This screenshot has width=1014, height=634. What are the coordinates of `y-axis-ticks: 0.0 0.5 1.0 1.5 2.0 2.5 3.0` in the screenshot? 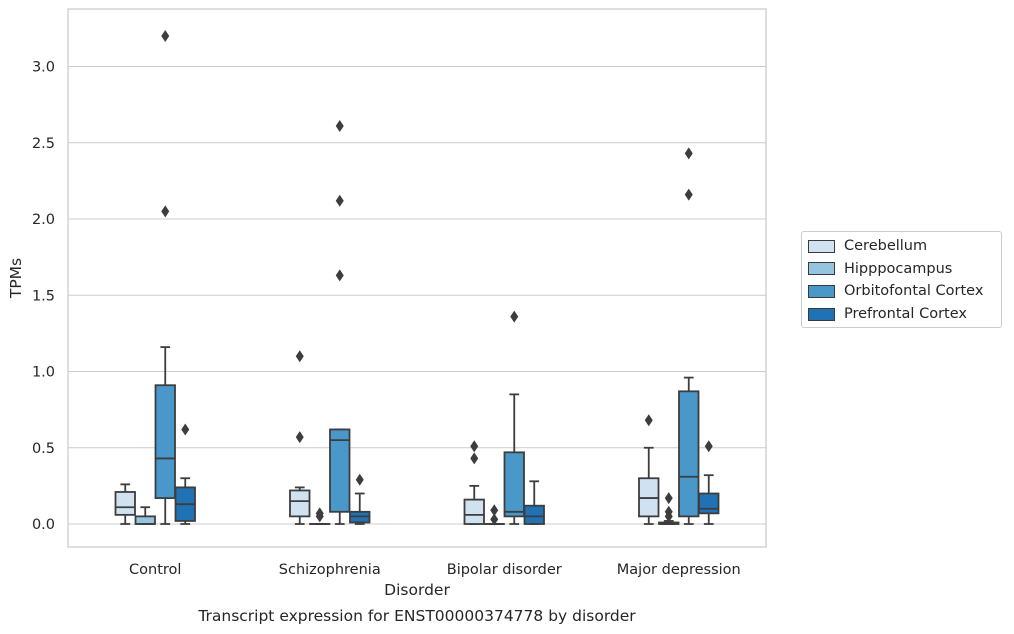 It's located at (43, 297).